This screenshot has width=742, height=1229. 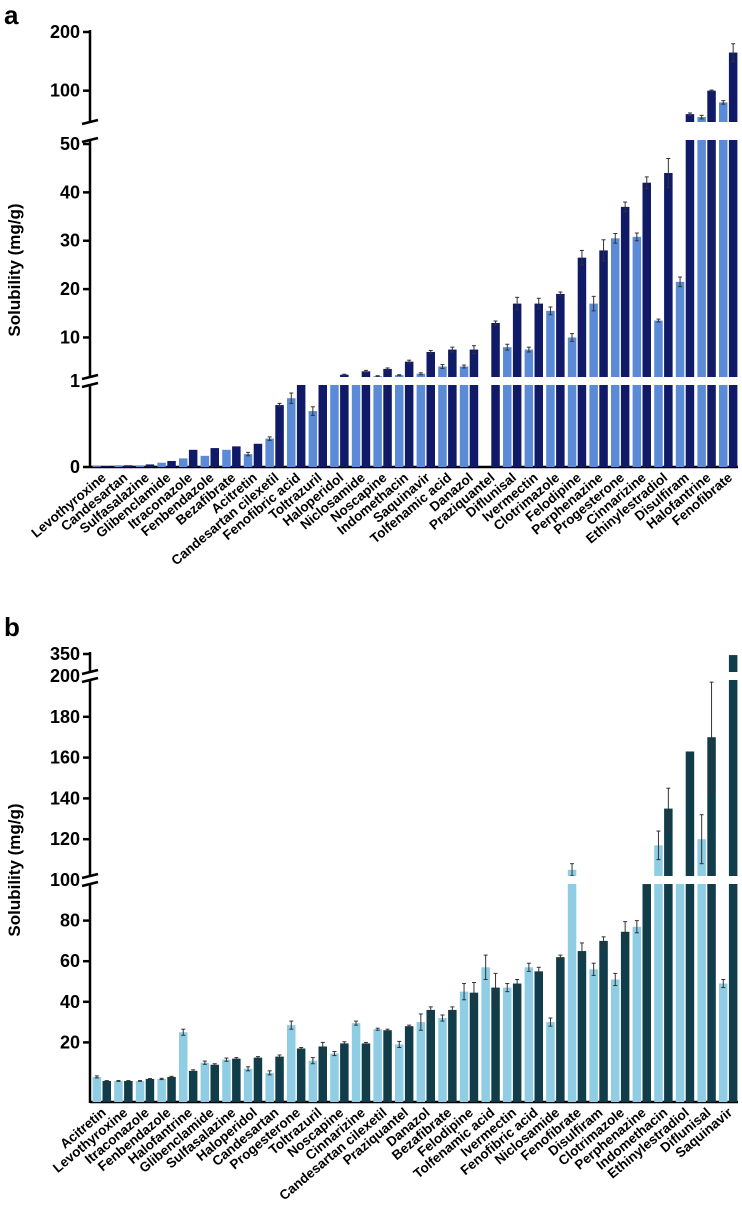 I want to click on y-tick-label: 40, so click(x=70, y=192).